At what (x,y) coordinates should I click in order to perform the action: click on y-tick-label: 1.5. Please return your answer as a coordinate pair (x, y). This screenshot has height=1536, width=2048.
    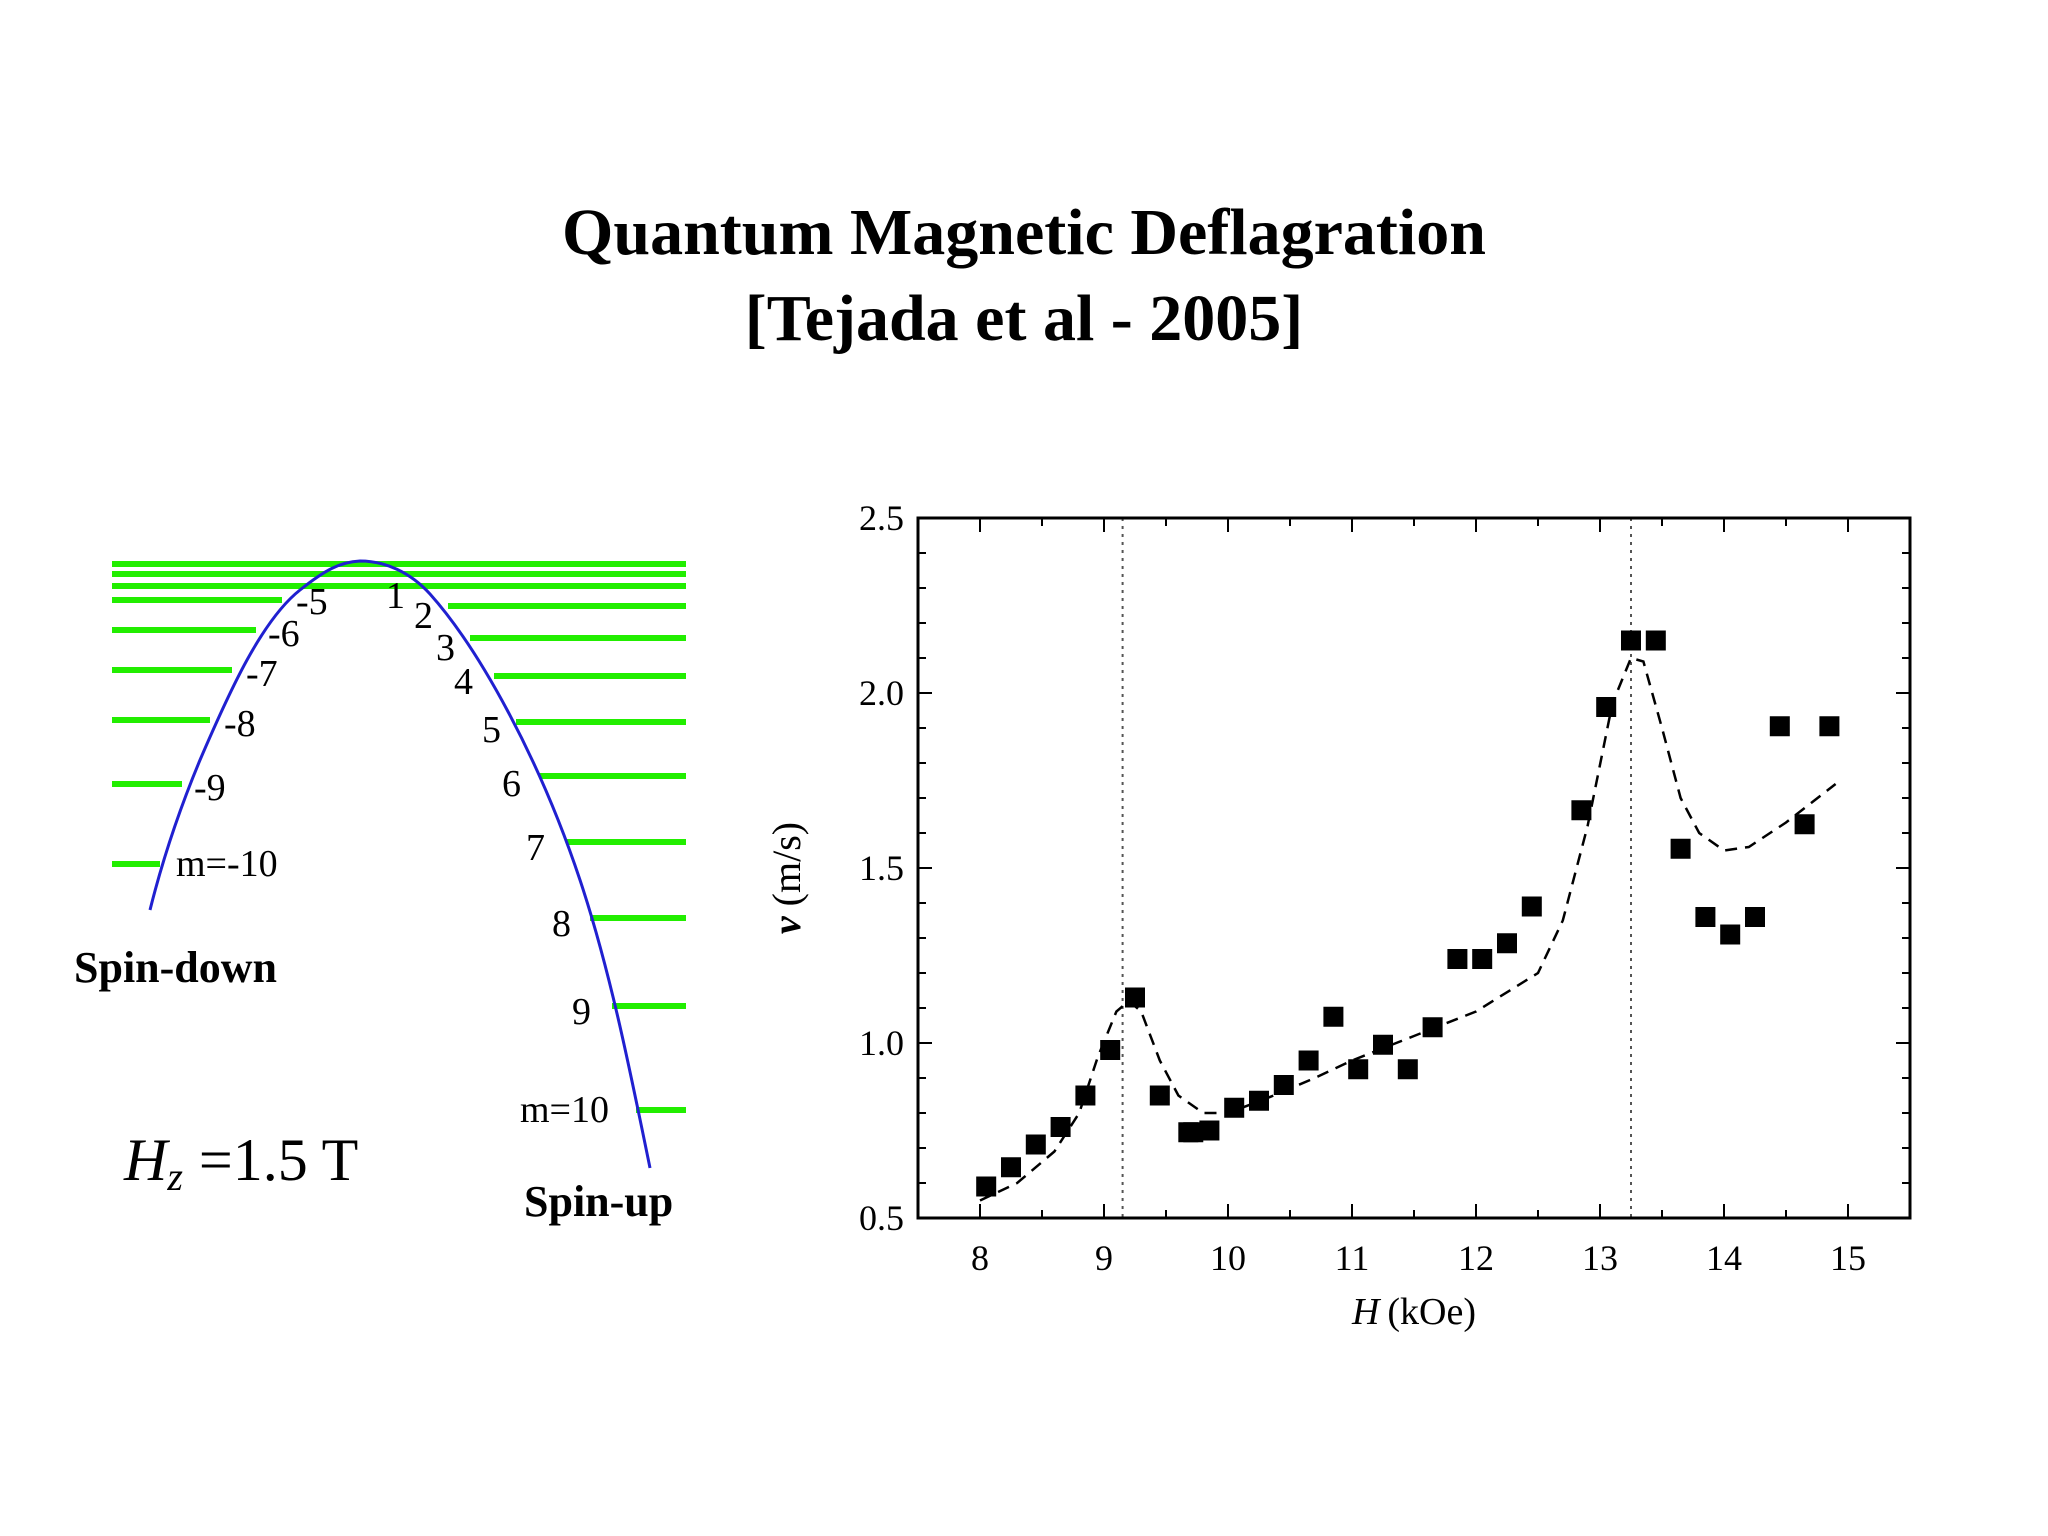
    Looking at the image, I should click on (881, 868).